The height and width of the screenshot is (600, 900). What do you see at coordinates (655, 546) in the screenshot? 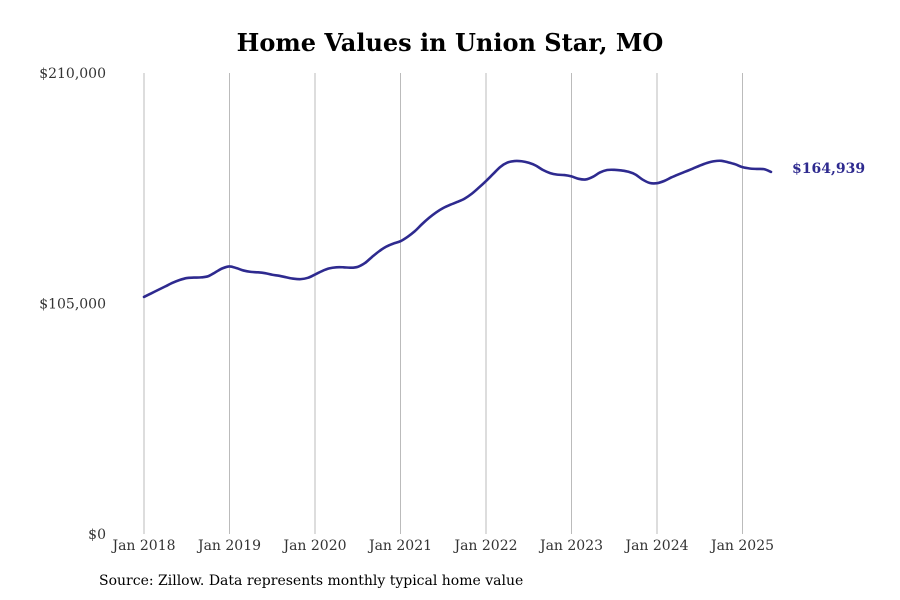
I see `x-tick-label-6: Jan 2024` at bounding box center [655, 546].